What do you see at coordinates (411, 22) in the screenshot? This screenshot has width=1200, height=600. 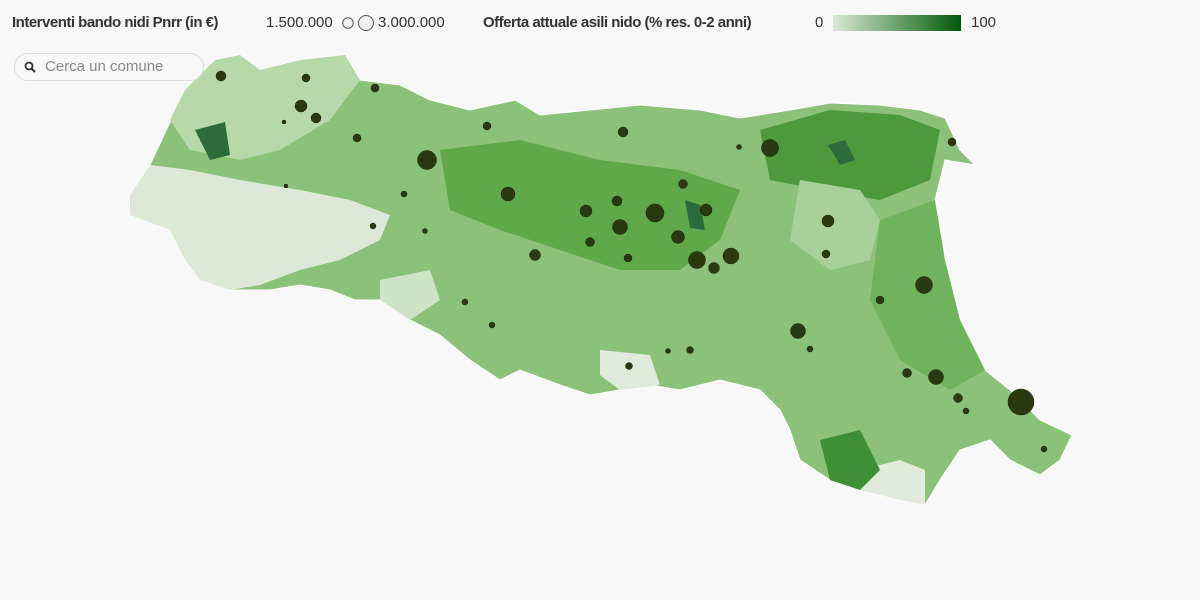 I see `size-legend-label: 3.000.000` at bounding box center [411, 22].